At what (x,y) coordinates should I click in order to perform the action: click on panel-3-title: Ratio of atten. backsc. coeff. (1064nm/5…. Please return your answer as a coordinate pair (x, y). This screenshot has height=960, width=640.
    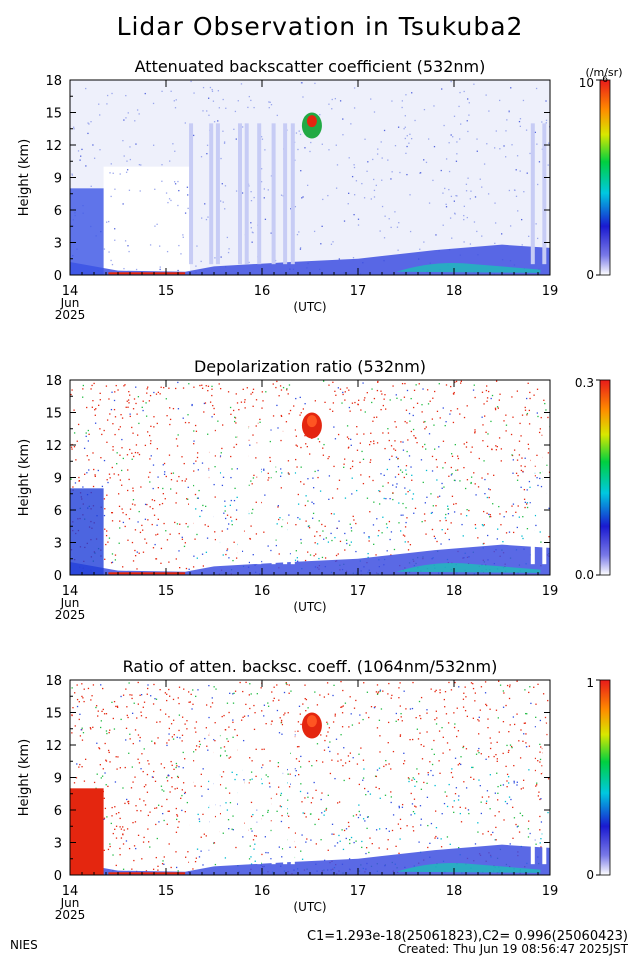
    Looking at the image, I should click on (310, 666).